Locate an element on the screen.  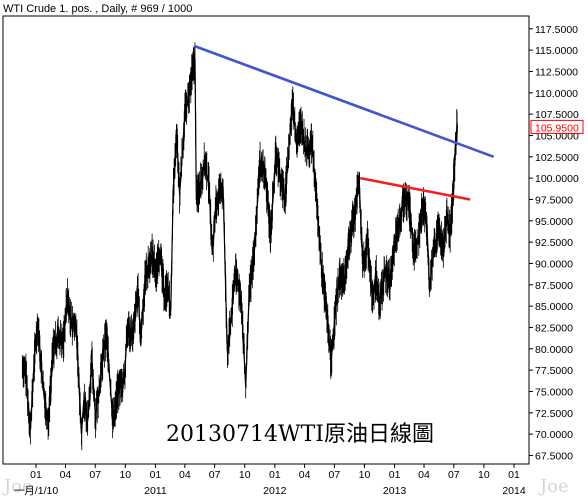
y-tick-label: 95.0000 is located at coordinates (554, 222).